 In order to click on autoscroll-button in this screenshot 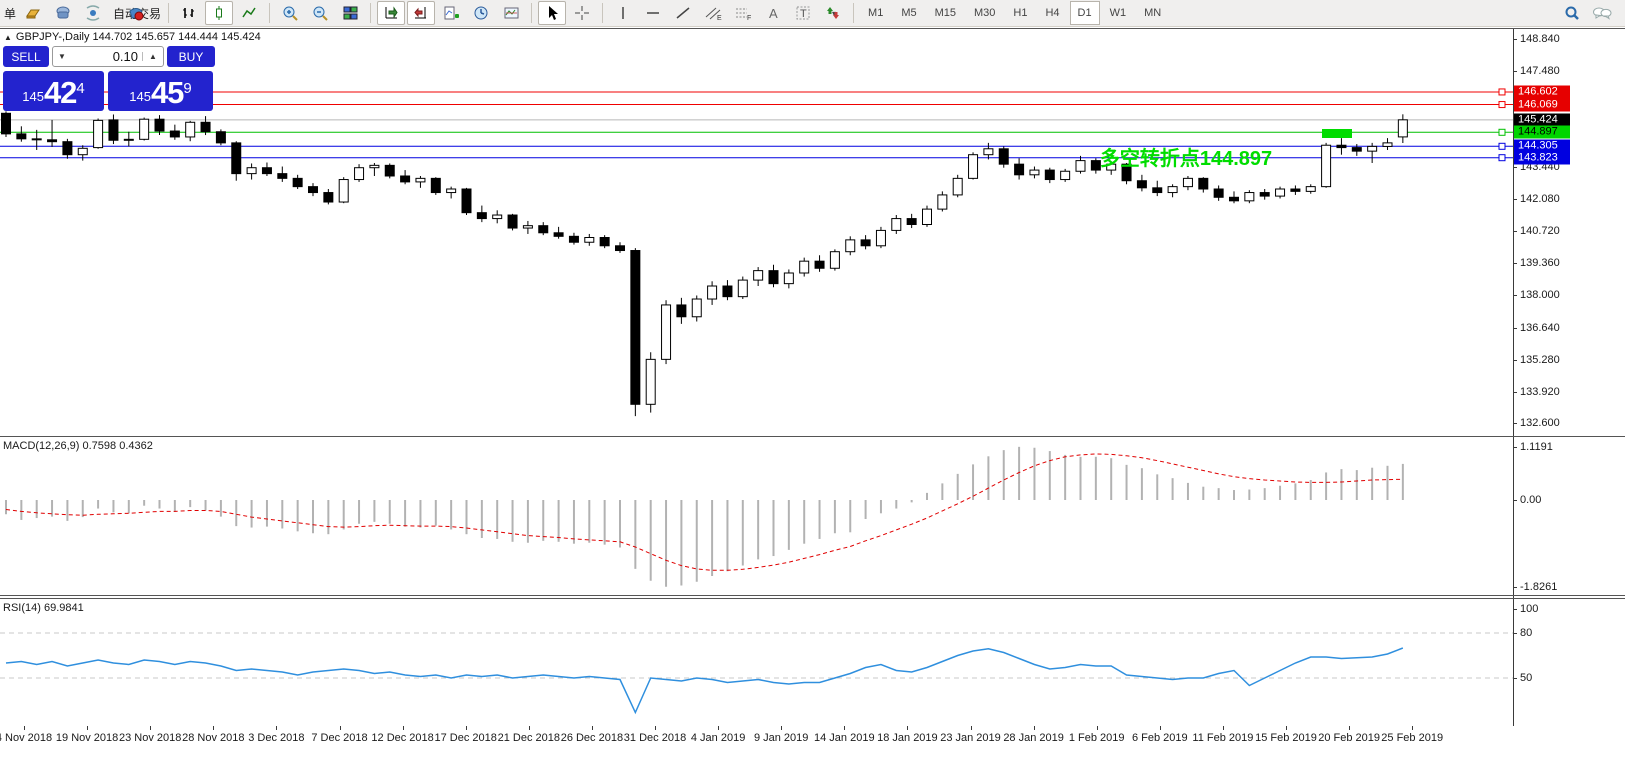, I will do `click(391, 13)`.